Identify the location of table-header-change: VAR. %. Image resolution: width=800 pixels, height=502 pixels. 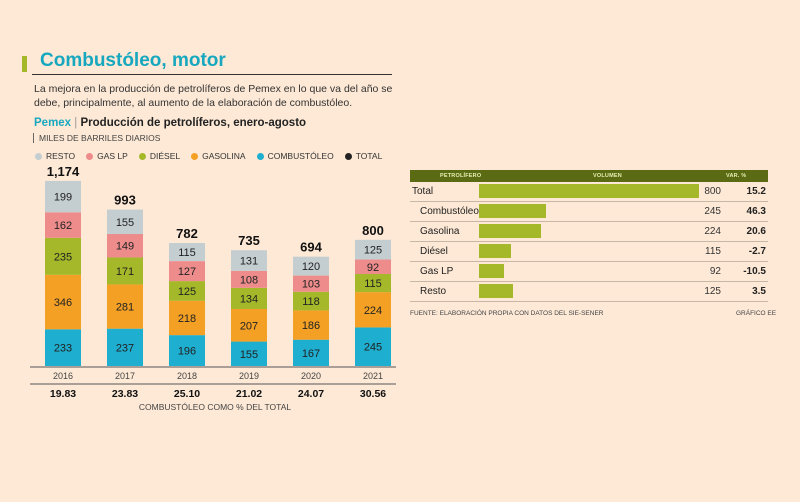
(736, 176).